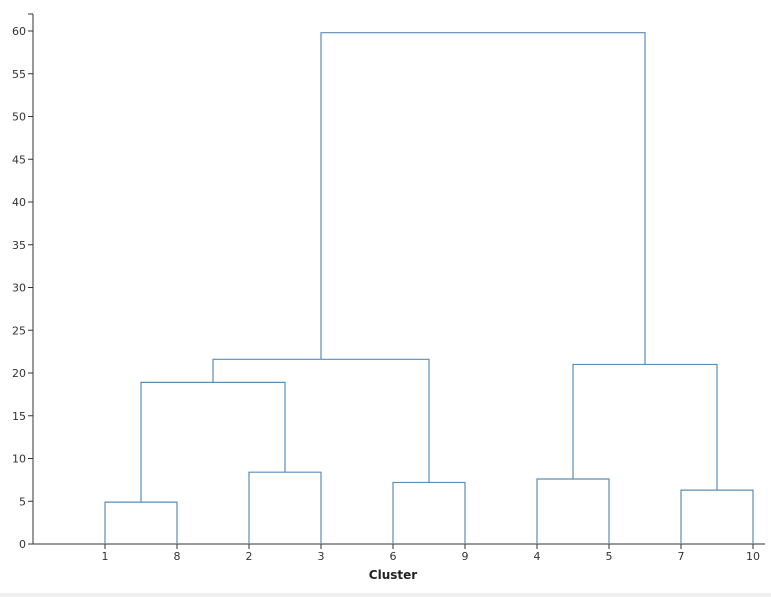 The width and height of the screenshot is (771, 597). Describe the element at coordinates (19, 330) in the screenshot. I see `y-tick-label: 25` at that location.